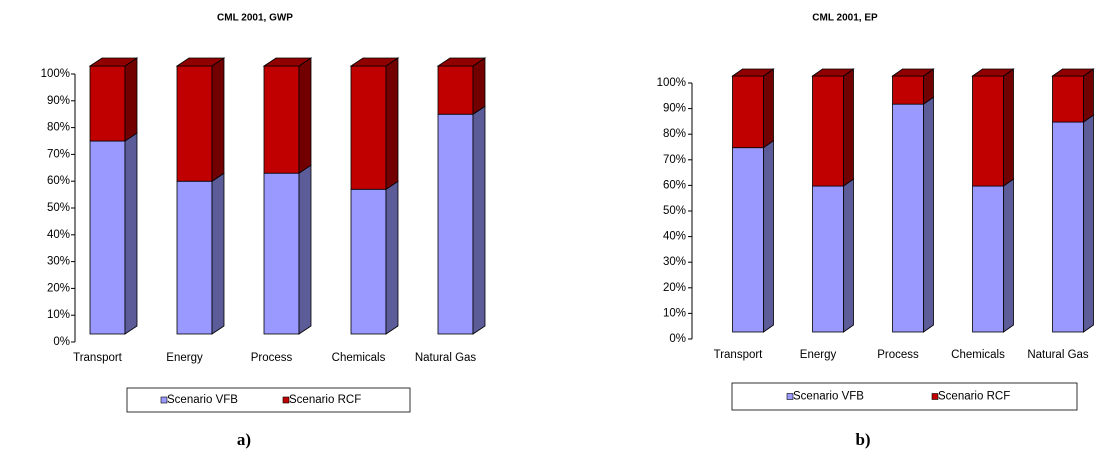 The height and width of the screenshot is (452, 1098). Describe the element at coordinates (255, 18) in the screenshot. I see `chart-title: CML 2001, GWP` at that location.